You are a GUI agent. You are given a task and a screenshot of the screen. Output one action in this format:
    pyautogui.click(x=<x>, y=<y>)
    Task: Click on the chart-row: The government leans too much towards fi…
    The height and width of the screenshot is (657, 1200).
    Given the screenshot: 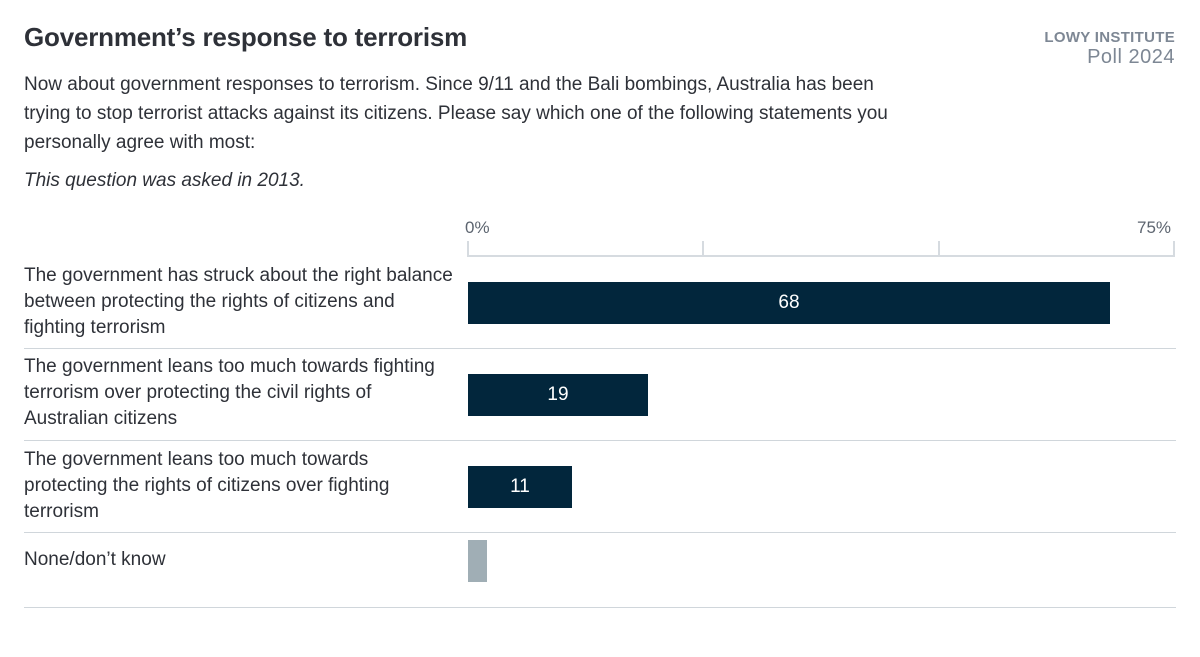 What is the action you would take?
    pyautogui.click(x=600, y=395)
    